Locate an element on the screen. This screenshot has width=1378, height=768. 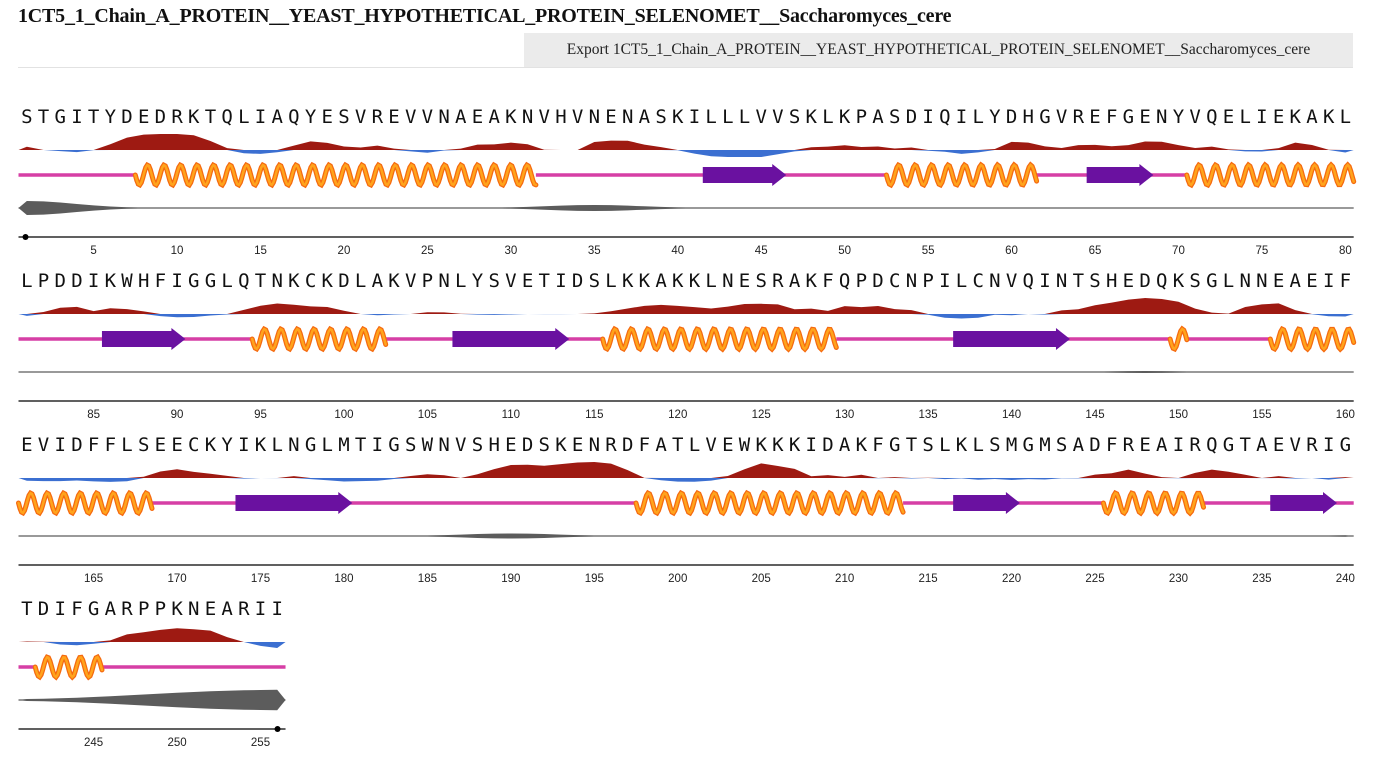
tick-label: 165 is located at coordinates (93, 579).